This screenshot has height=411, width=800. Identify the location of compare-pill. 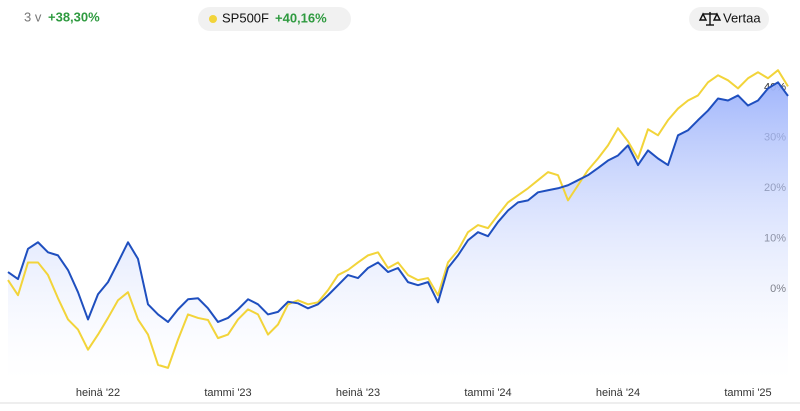
(274, 19).